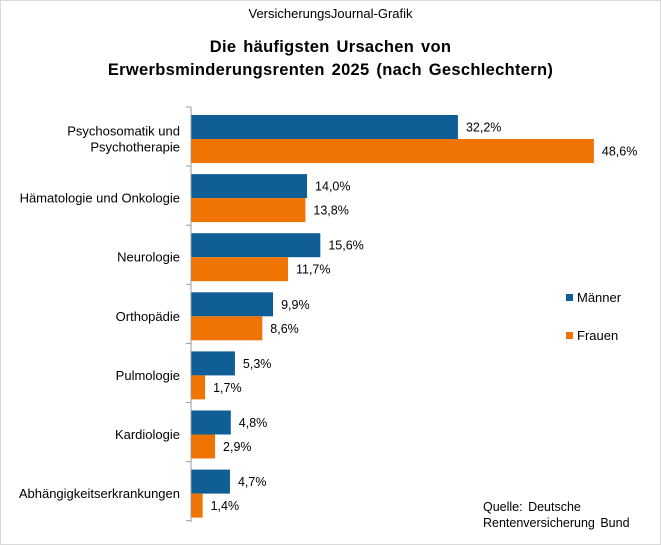 This screenshot has height=545, width=661. I want to click on data-label-frauen-0: 48,6%, so click(619, 152).